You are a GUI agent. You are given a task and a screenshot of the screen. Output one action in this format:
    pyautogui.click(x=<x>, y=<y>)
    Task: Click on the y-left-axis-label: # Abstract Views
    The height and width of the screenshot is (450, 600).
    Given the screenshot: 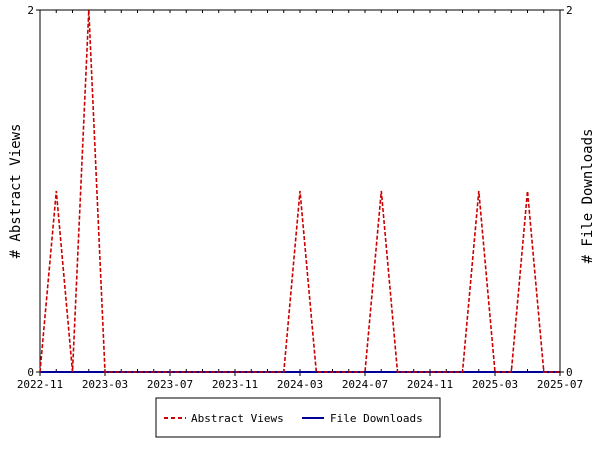 What is the action you would take?
    pyautogui.click(x=16, y=191)
    